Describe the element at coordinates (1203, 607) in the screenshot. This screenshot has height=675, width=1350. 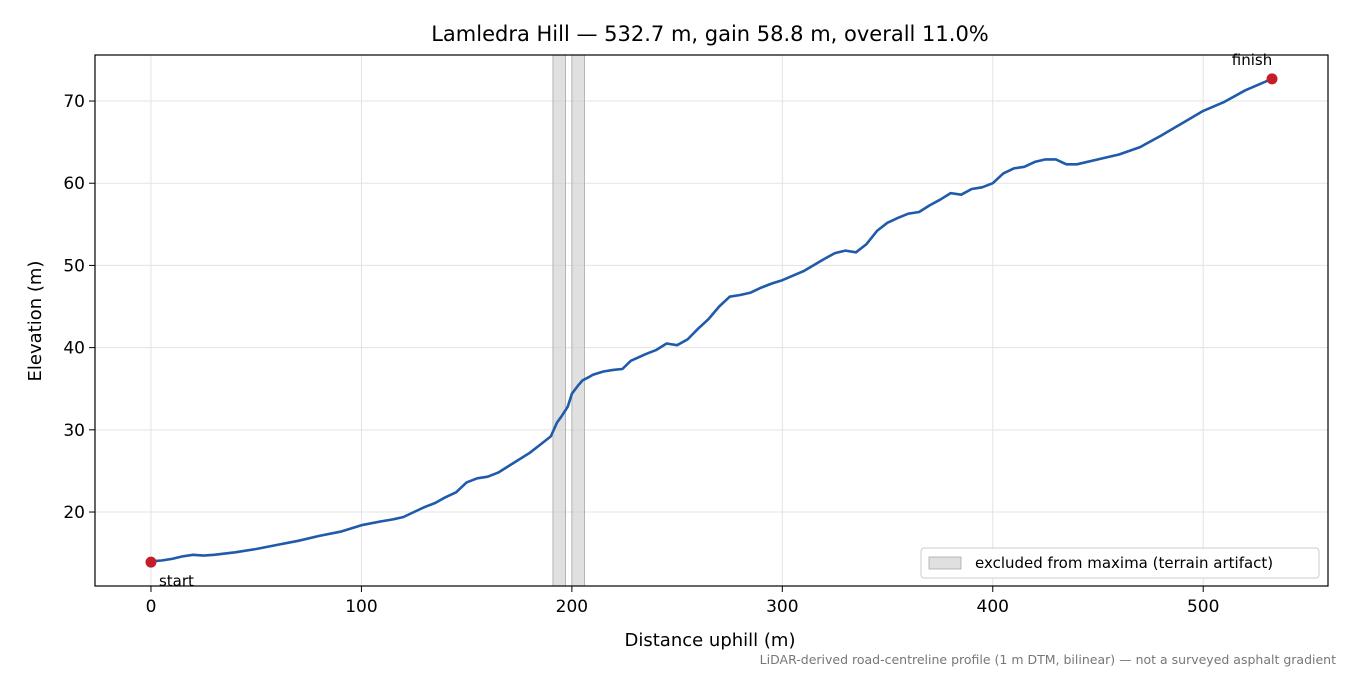
I see `x-tick-label: 500` at that location.